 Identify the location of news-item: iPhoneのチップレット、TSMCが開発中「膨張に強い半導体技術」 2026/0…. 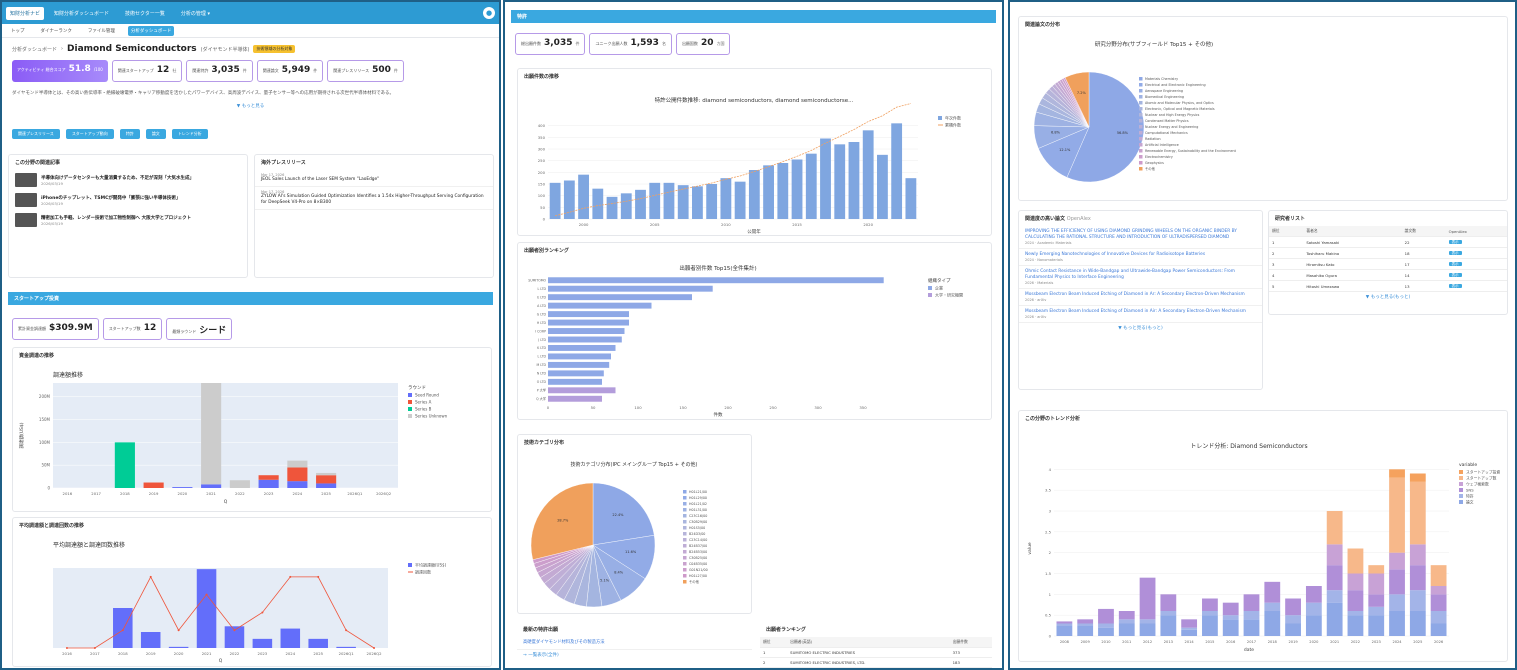
(128, 200).